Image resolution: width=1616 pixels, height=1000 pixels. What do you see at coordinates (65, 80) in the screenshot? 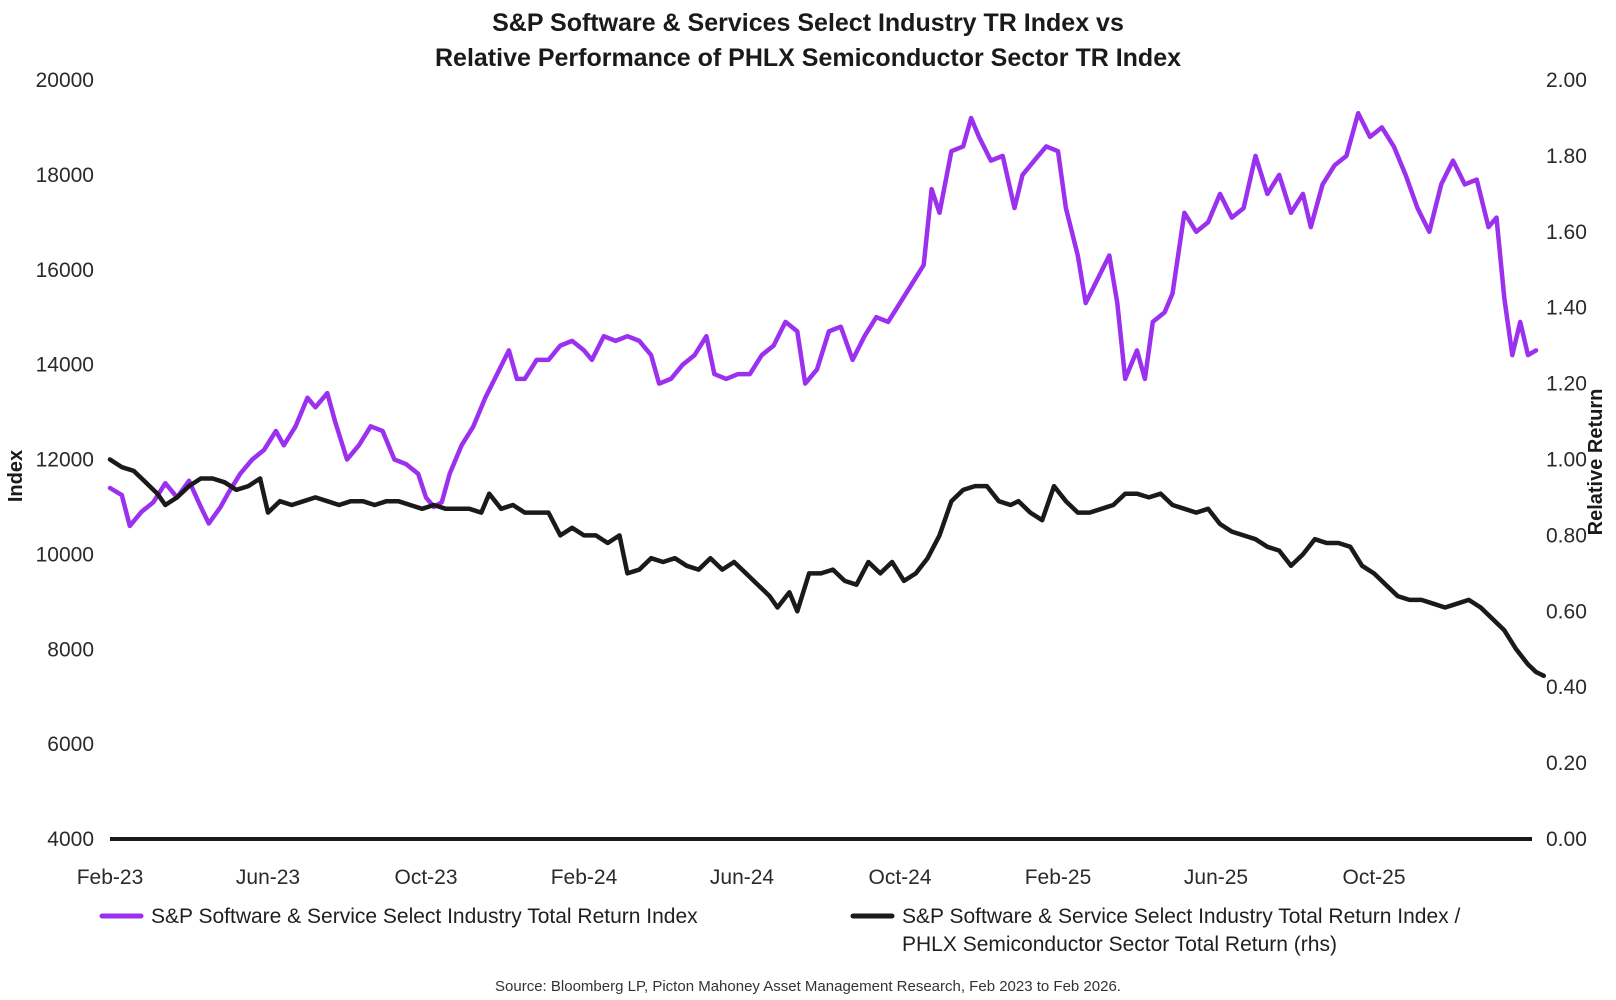
I see `y-tick-label: 20000` at bounding box center [65, 80].